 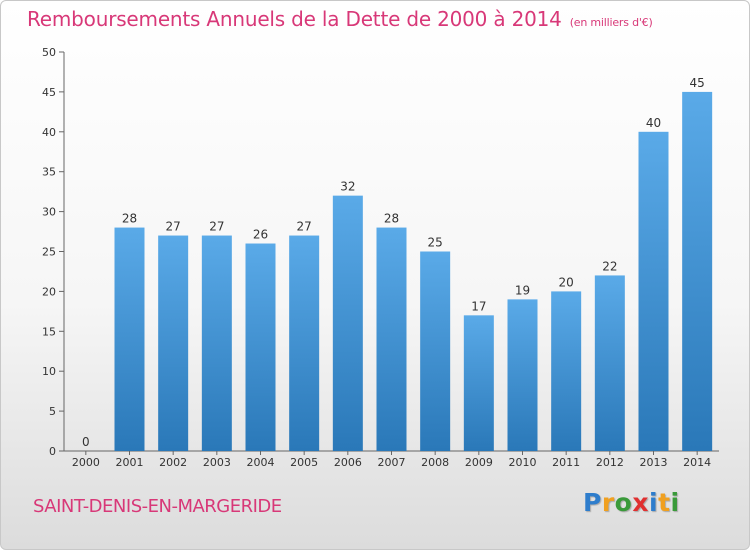 I want to click on bar-2003, so click(x=216, y=343).